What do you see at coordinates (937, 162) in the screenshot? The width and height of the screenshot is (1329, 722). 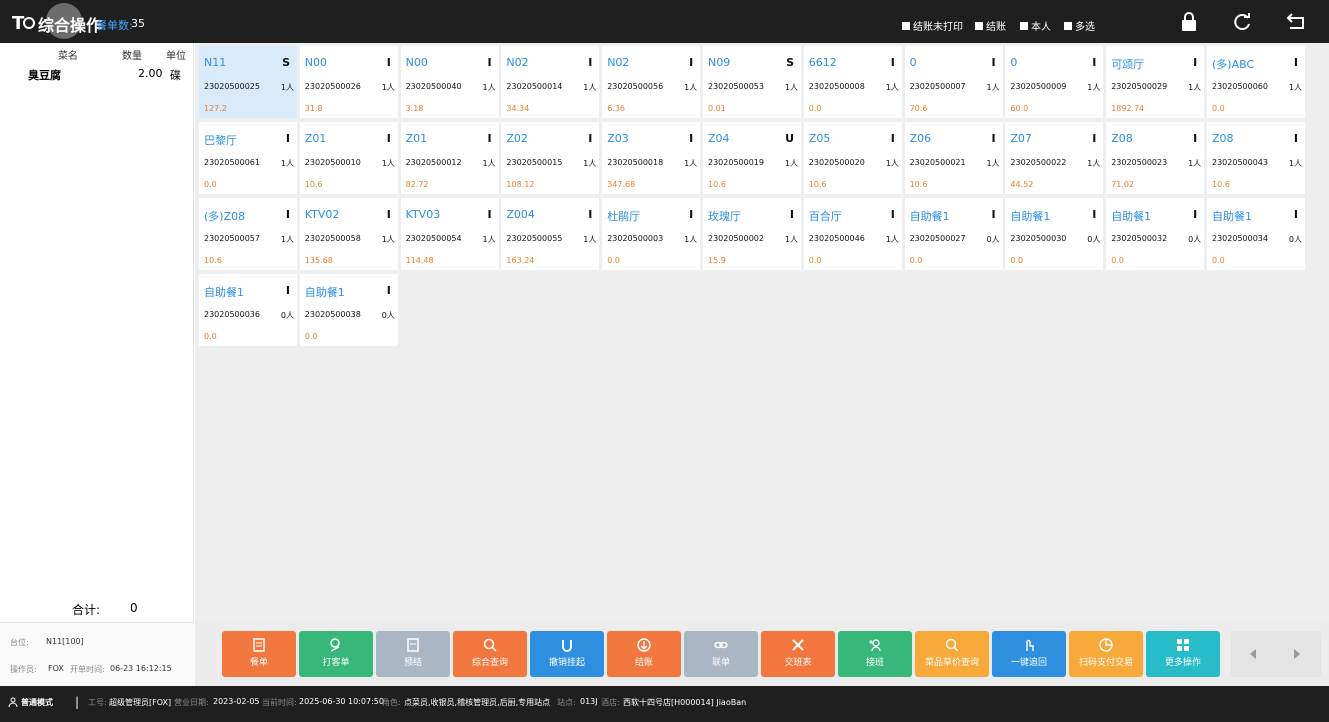 I see `order-number: 23020500021` at bounding box center [937, 162].